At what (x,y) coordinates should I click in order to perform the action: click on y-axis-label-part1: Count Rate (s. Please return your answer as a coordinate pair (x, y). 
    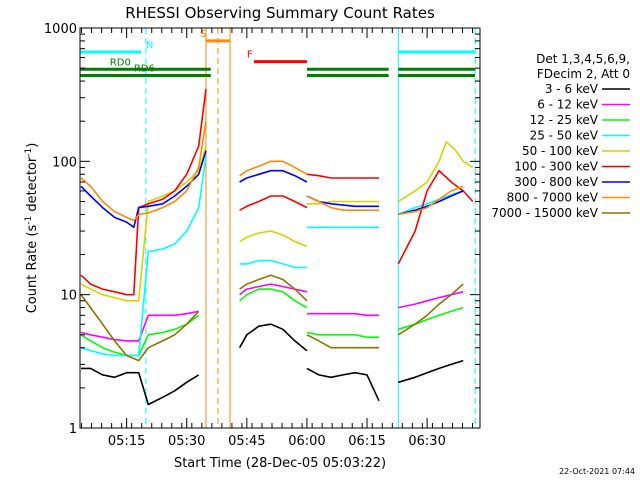
    Looking at the image, I should click on (32, 269).